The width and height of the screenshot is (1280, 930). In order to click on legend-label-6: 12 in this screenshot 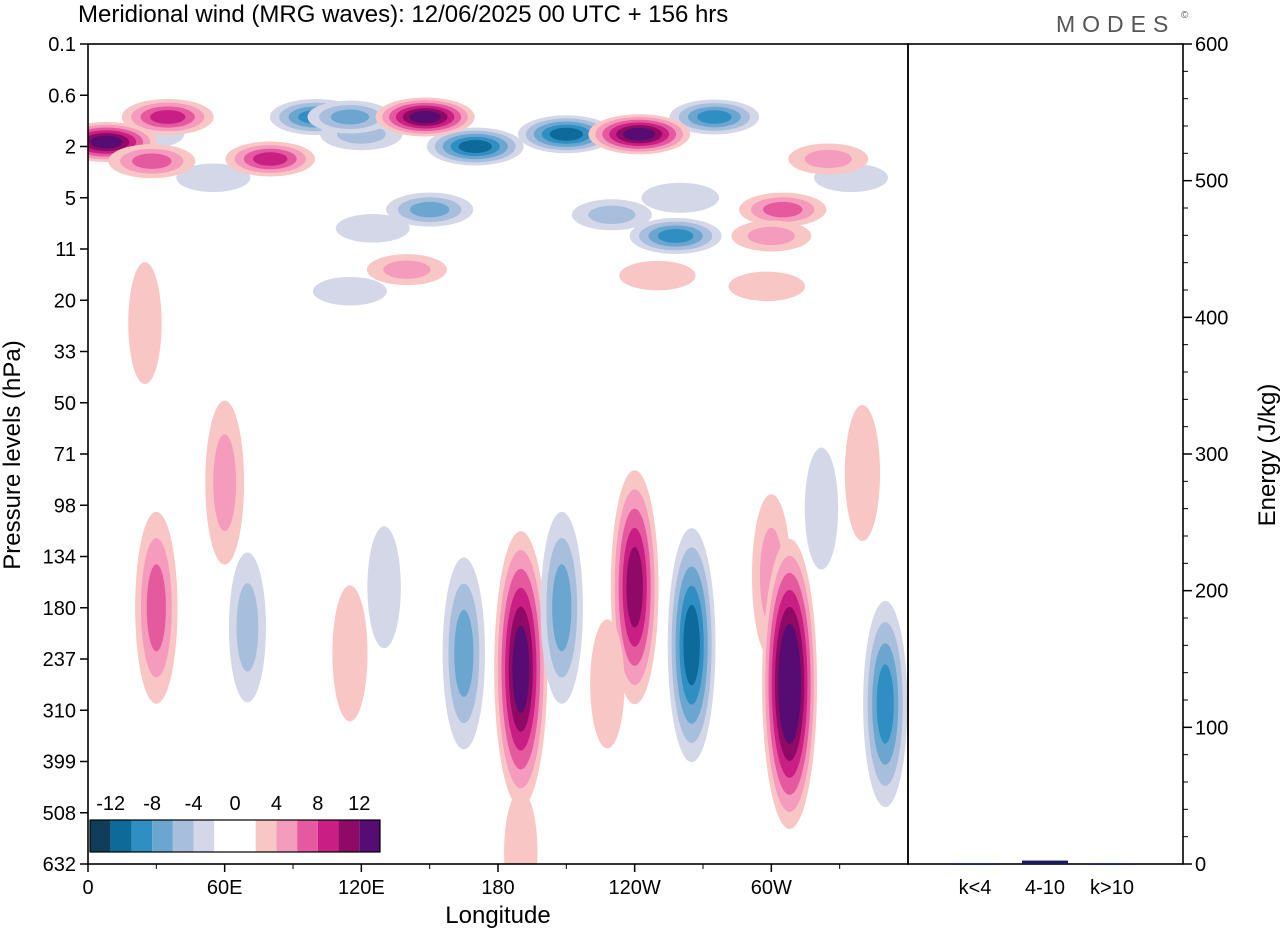, I will do `click(359, 804)`.